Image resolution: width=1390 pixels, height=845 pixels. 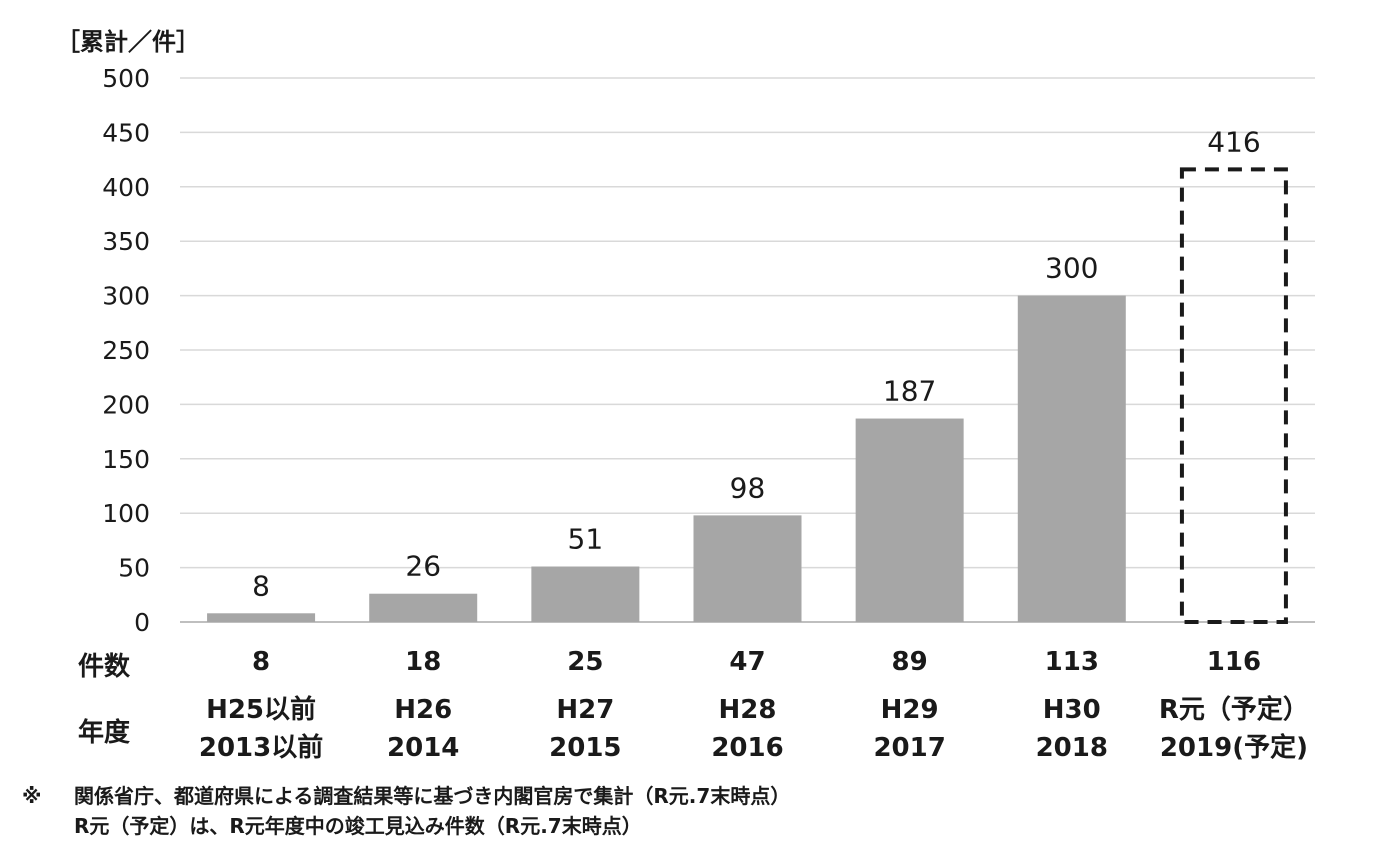 I want to click on fiscal-year-cell-5: H30, so click(x=1071, y=710).